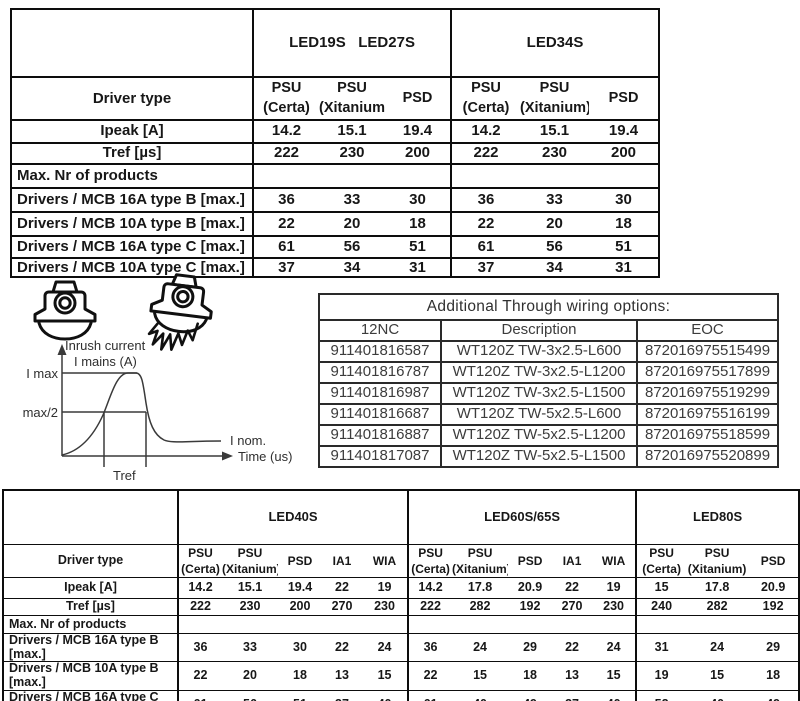  Describe the element at coordinates (132, 267) in the screenshot. I see `row-label-cell: Drivers / MCB 10A type C [max.]` at that location.